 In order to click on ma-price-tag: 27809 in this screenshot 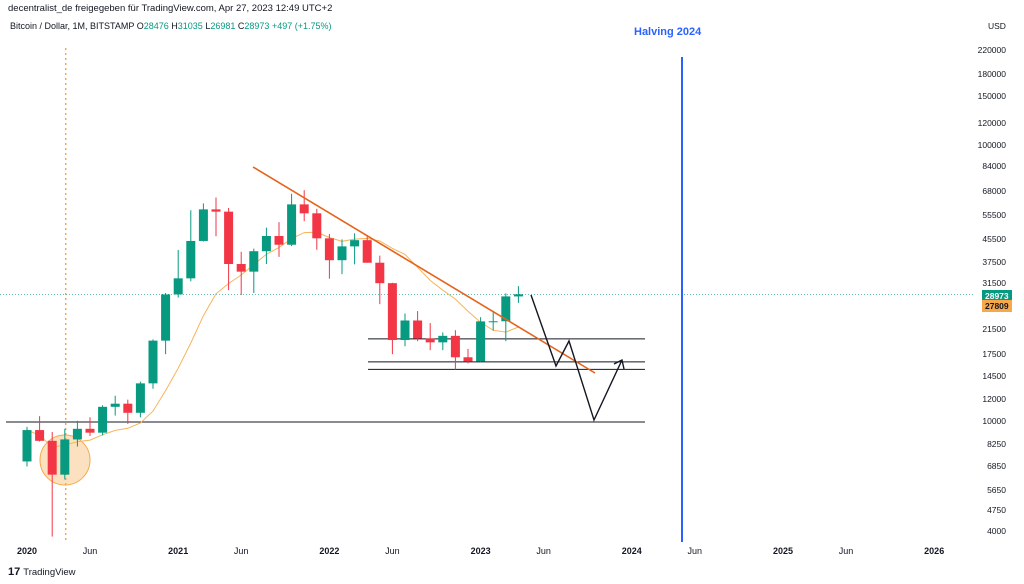, I will do `click(997, 306)`.